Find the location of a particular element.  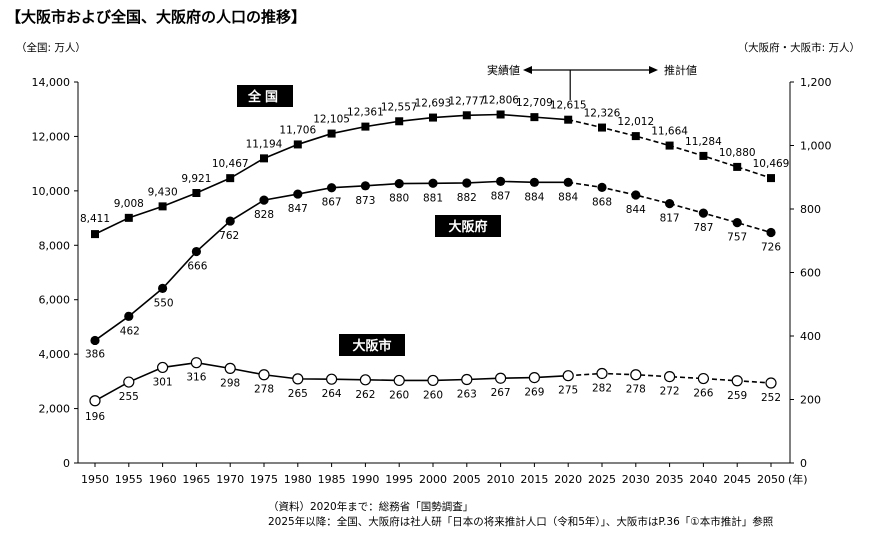

national-data-label: 10,880 is located at coordinates (737, 153).